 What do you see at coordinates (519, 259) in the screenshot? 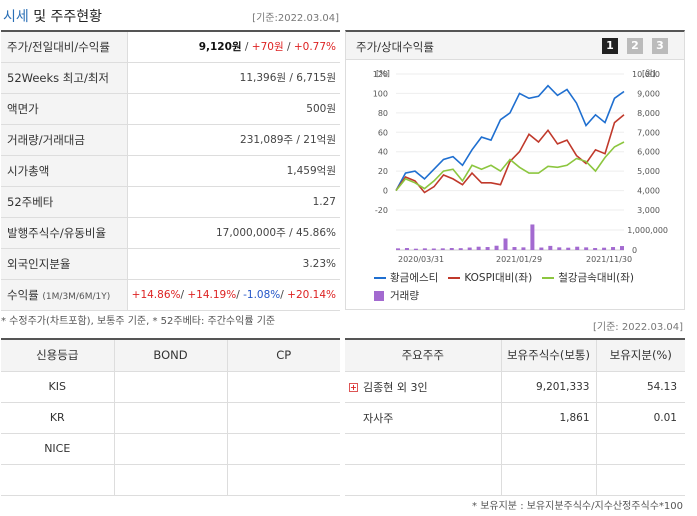
I see `x-tick-label: 2021/01/29` at bounding box center [519, 259].